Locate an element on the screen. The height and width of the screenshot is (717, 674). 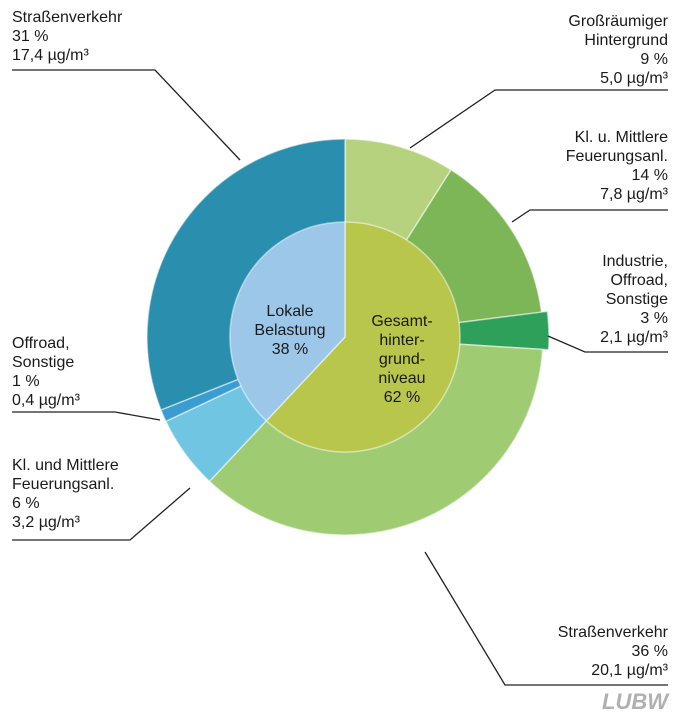
slice-label-line: Kl. und Mittlere is located at coordinates (65, 465).